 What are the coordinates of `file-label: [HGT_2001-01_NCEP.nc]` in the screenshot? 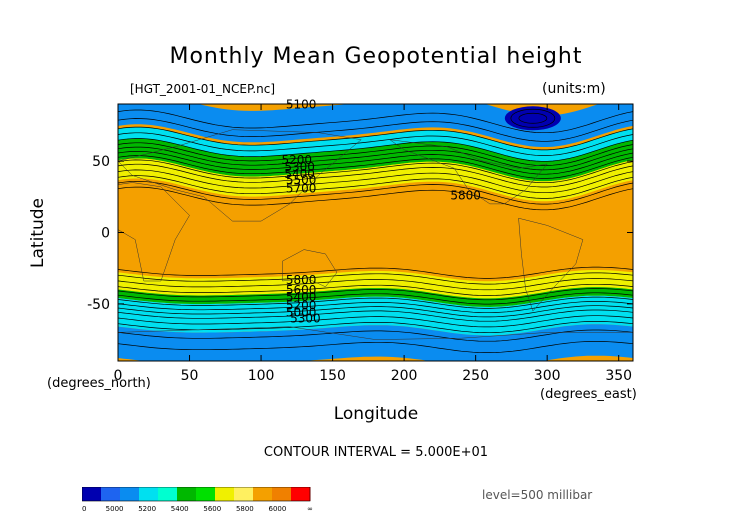 It's located at (203, 89).